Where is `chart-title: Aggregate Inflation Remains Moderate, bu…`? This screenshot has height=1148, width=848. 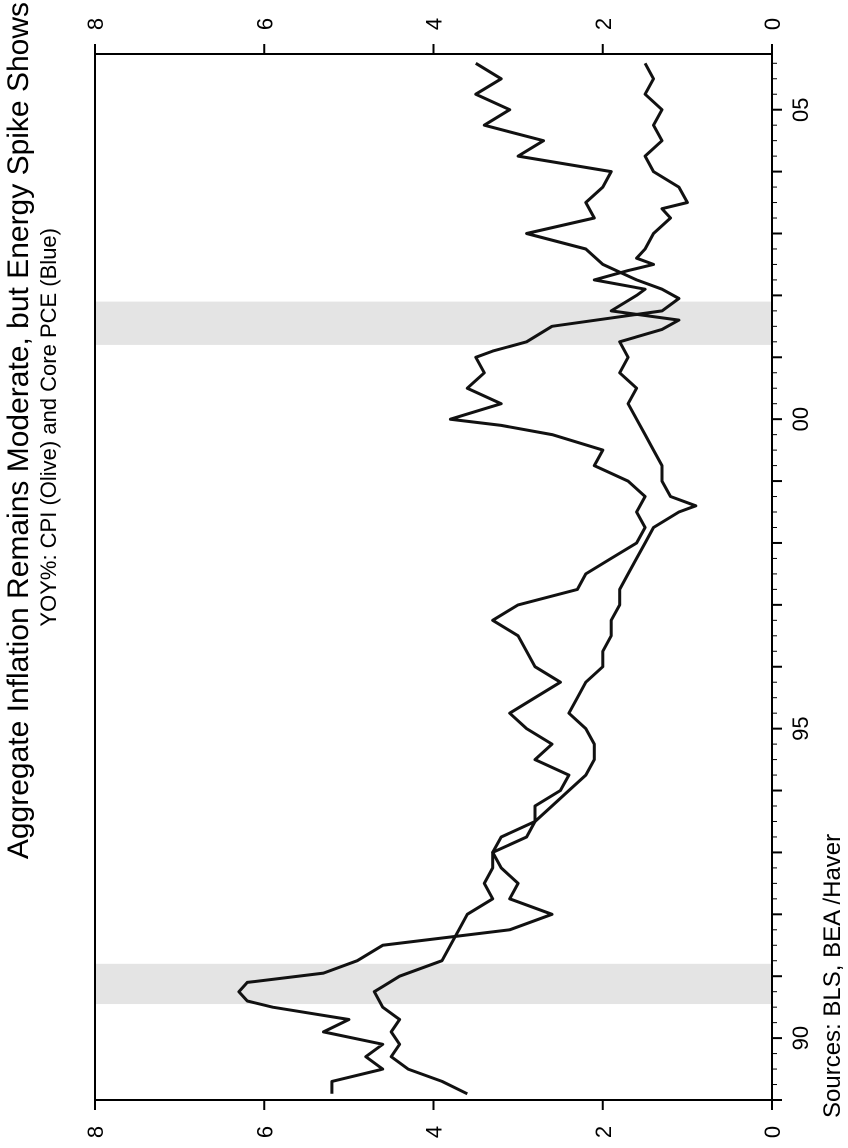 chart-title: Aggregate Inflation Remains Moderate, bu… is located at coordinates (18, 430).